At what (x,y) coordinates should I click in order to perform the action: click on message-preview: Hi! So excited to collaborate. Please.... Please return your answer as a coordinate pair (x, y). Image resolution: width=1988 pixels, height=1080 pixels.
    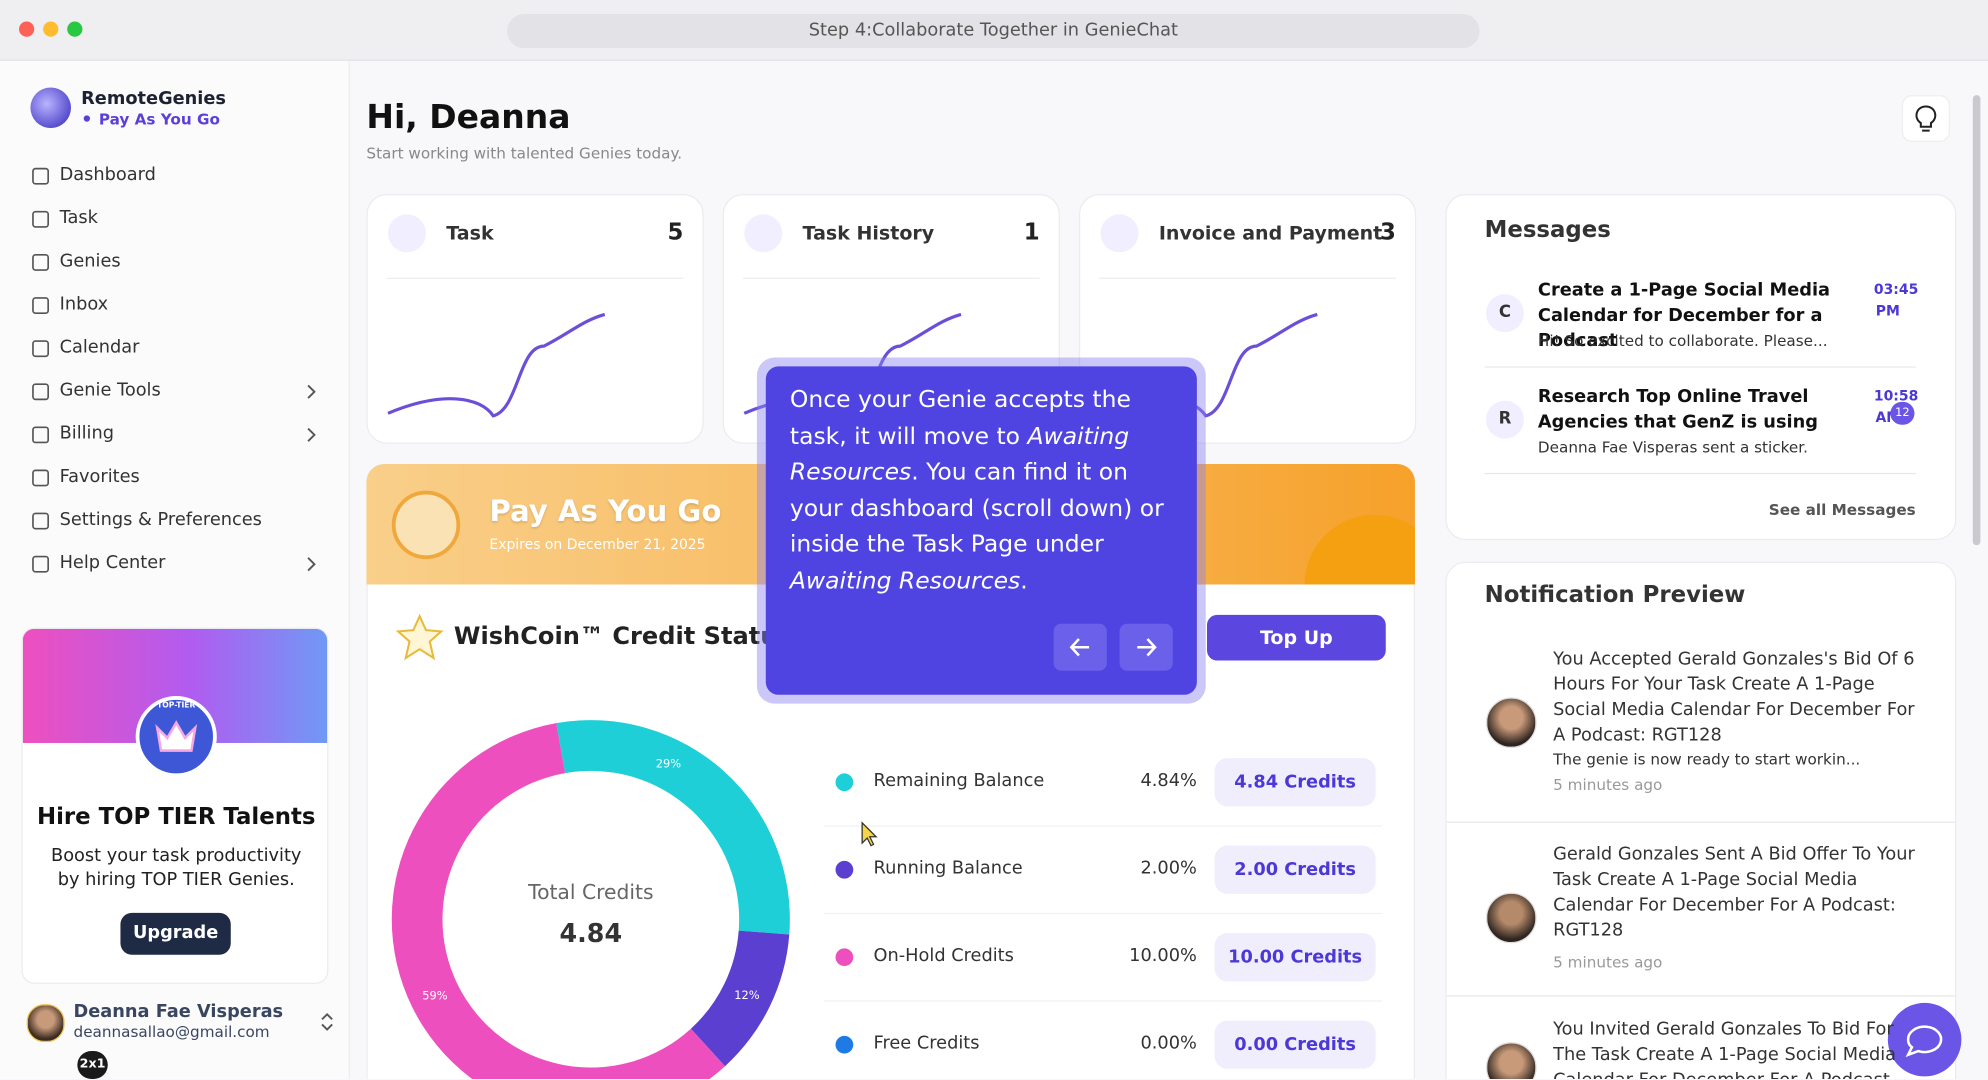
    Looking at the image, I should click on (1682, 341).